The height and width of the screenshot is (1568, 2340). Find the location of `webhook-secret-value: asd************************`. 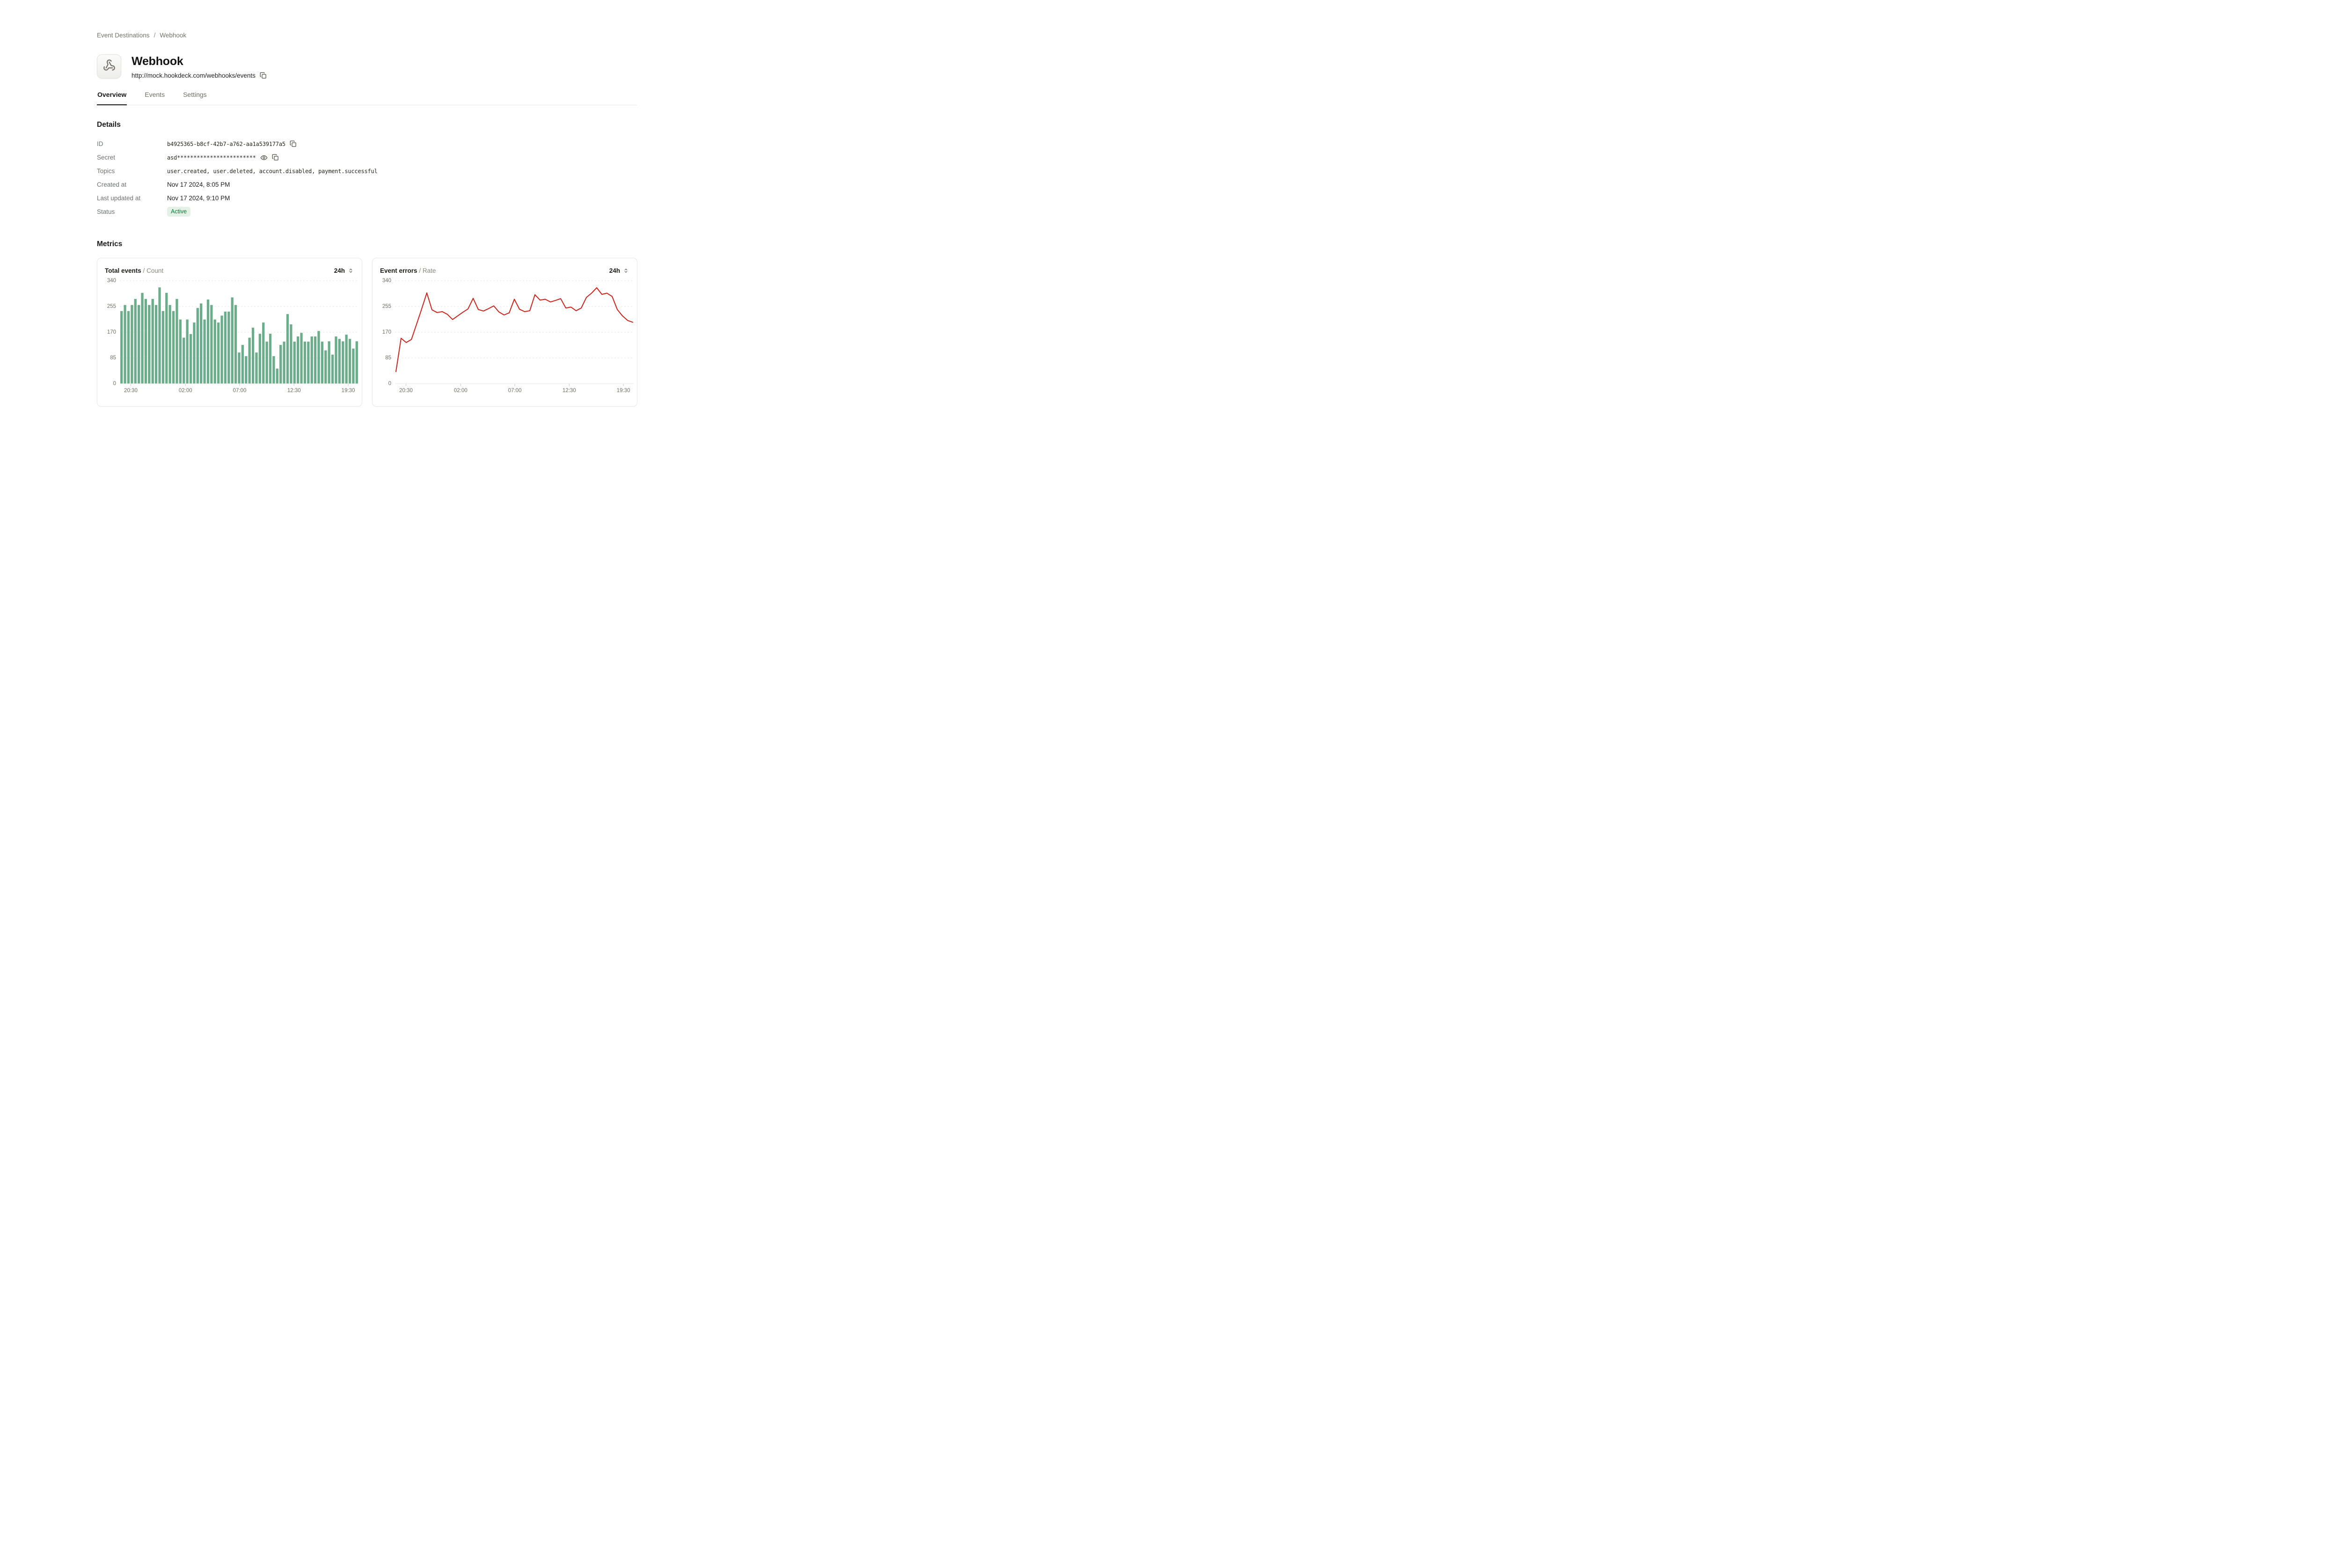

webhook-secret-value: asd************************ is located at coordinates (211, 157).